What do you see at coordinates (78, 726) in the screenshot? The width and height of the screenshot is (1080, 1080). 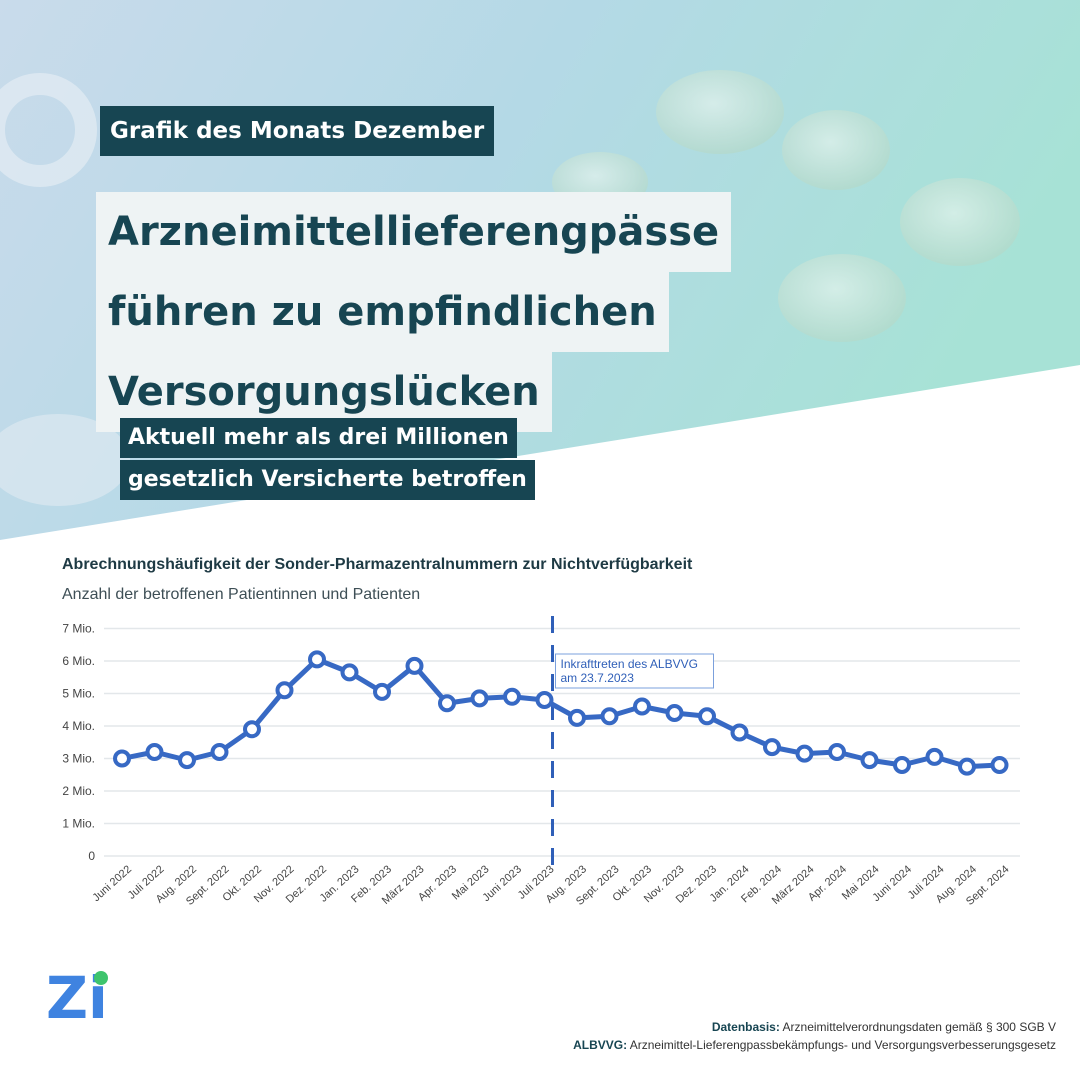 I see `y-tick-label: 4 Mio.` at bounding box center [78, 726].